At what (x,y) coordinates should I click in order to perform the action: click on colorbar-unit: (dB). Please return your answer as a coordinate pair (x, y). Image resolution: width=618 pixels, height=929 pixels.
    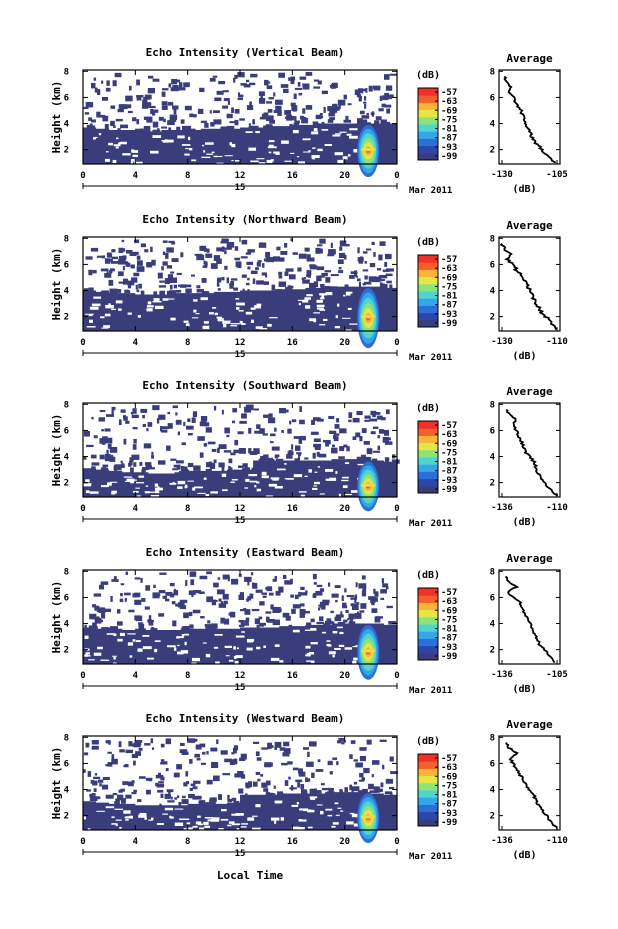
    Looking at the image, I should click on (428, 75).